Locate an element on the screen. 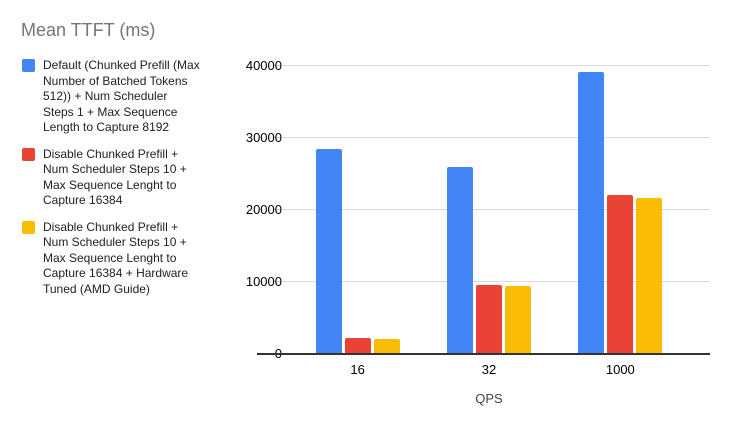 The height and width of the screenshot is (428, 731). x-axis-tick-label: 1000 is located at coordinates (620, 369).